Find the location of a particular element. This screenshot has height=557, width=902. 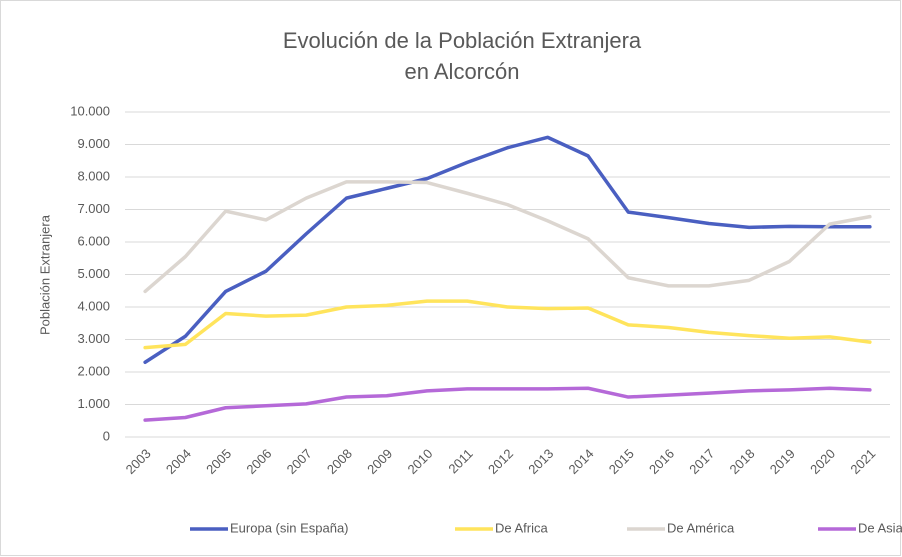

y-axis-label: Población Extranjera is located at coordinates (44, 274).